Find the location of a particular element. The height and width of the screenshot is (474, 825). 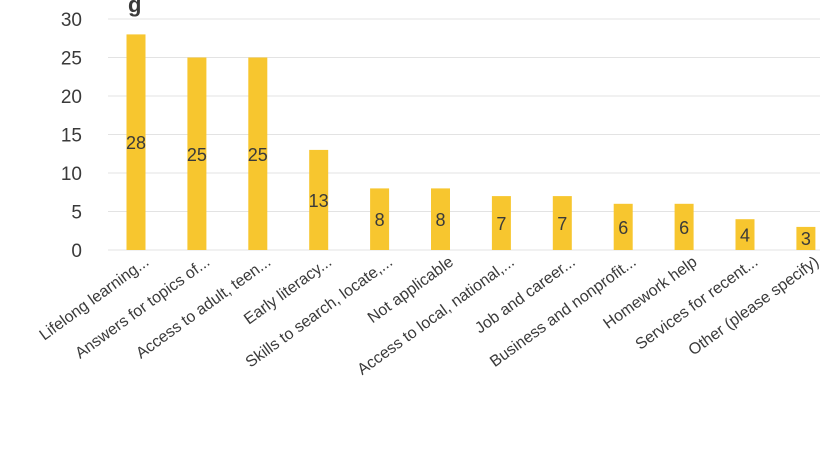

y-tick-label: 15 is located at coordinates (71, 136).